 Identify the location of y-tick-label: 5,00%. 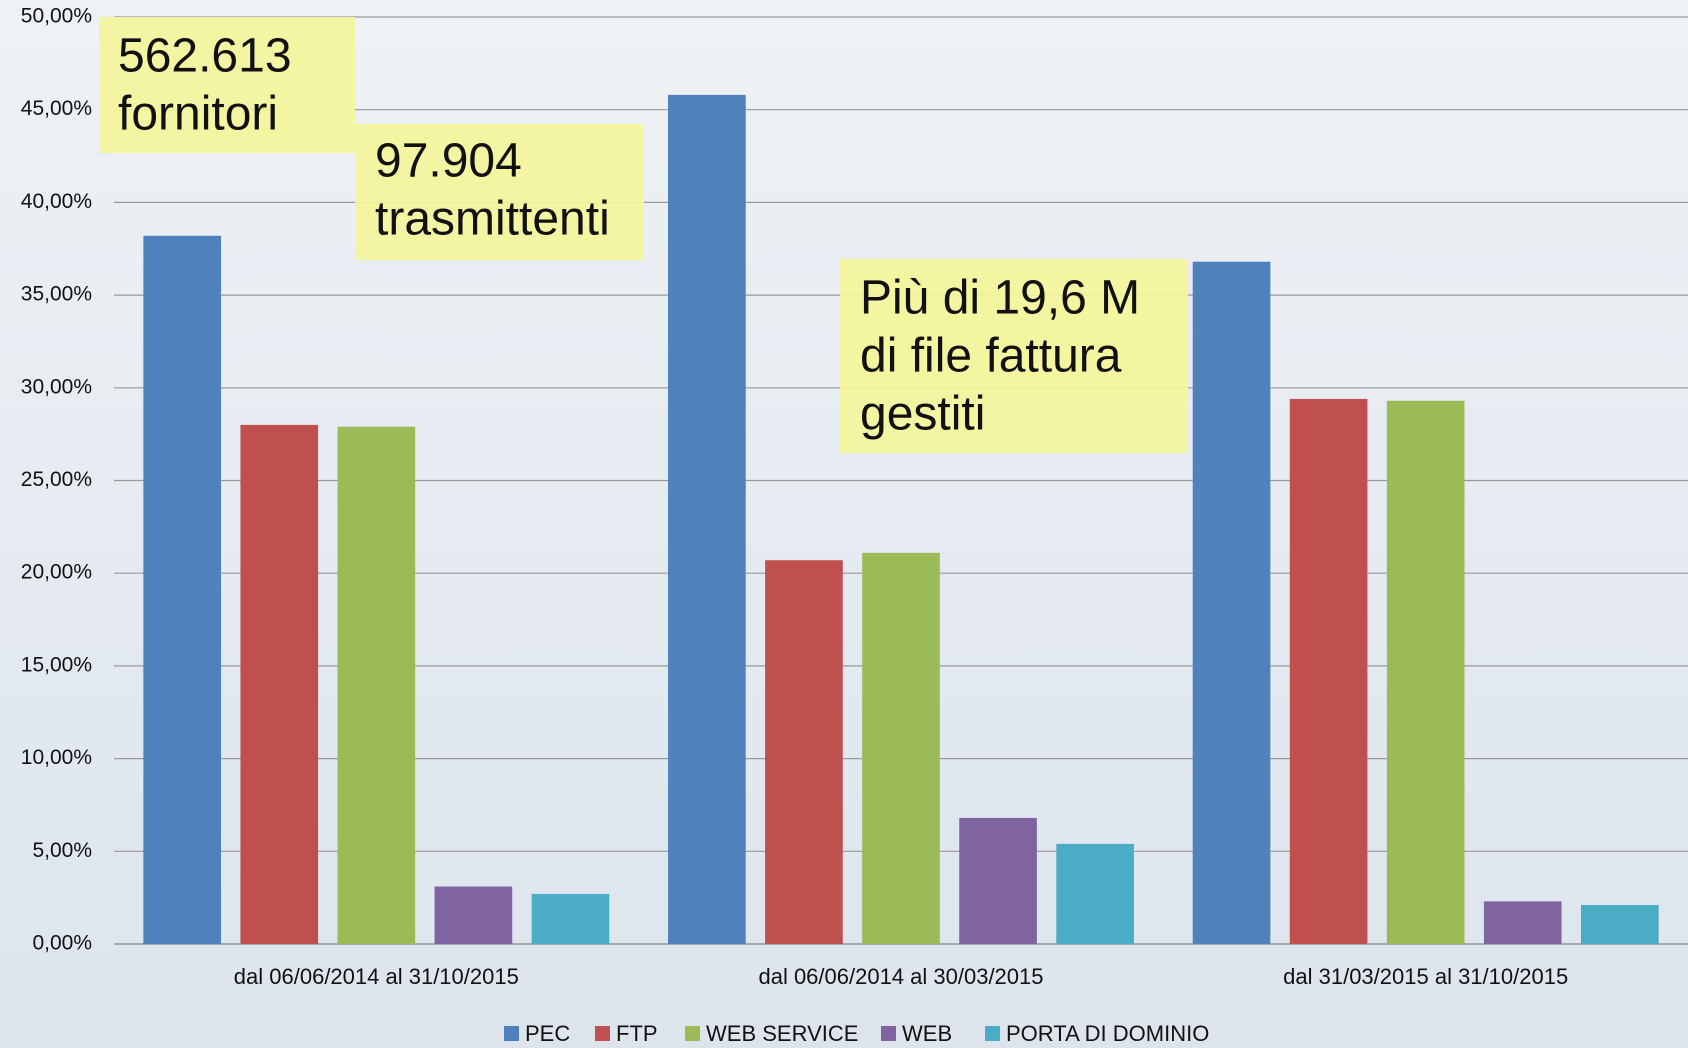
(62, 850).